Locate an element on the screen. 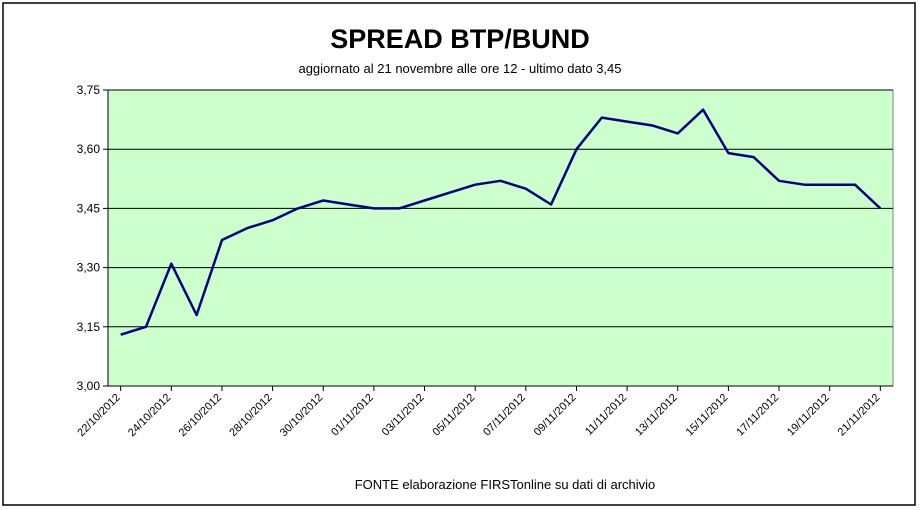 Image resolution: width=920 pixels, height=510 pixels. y-tick-label: 3,75 is located at coordinates (89, 90).